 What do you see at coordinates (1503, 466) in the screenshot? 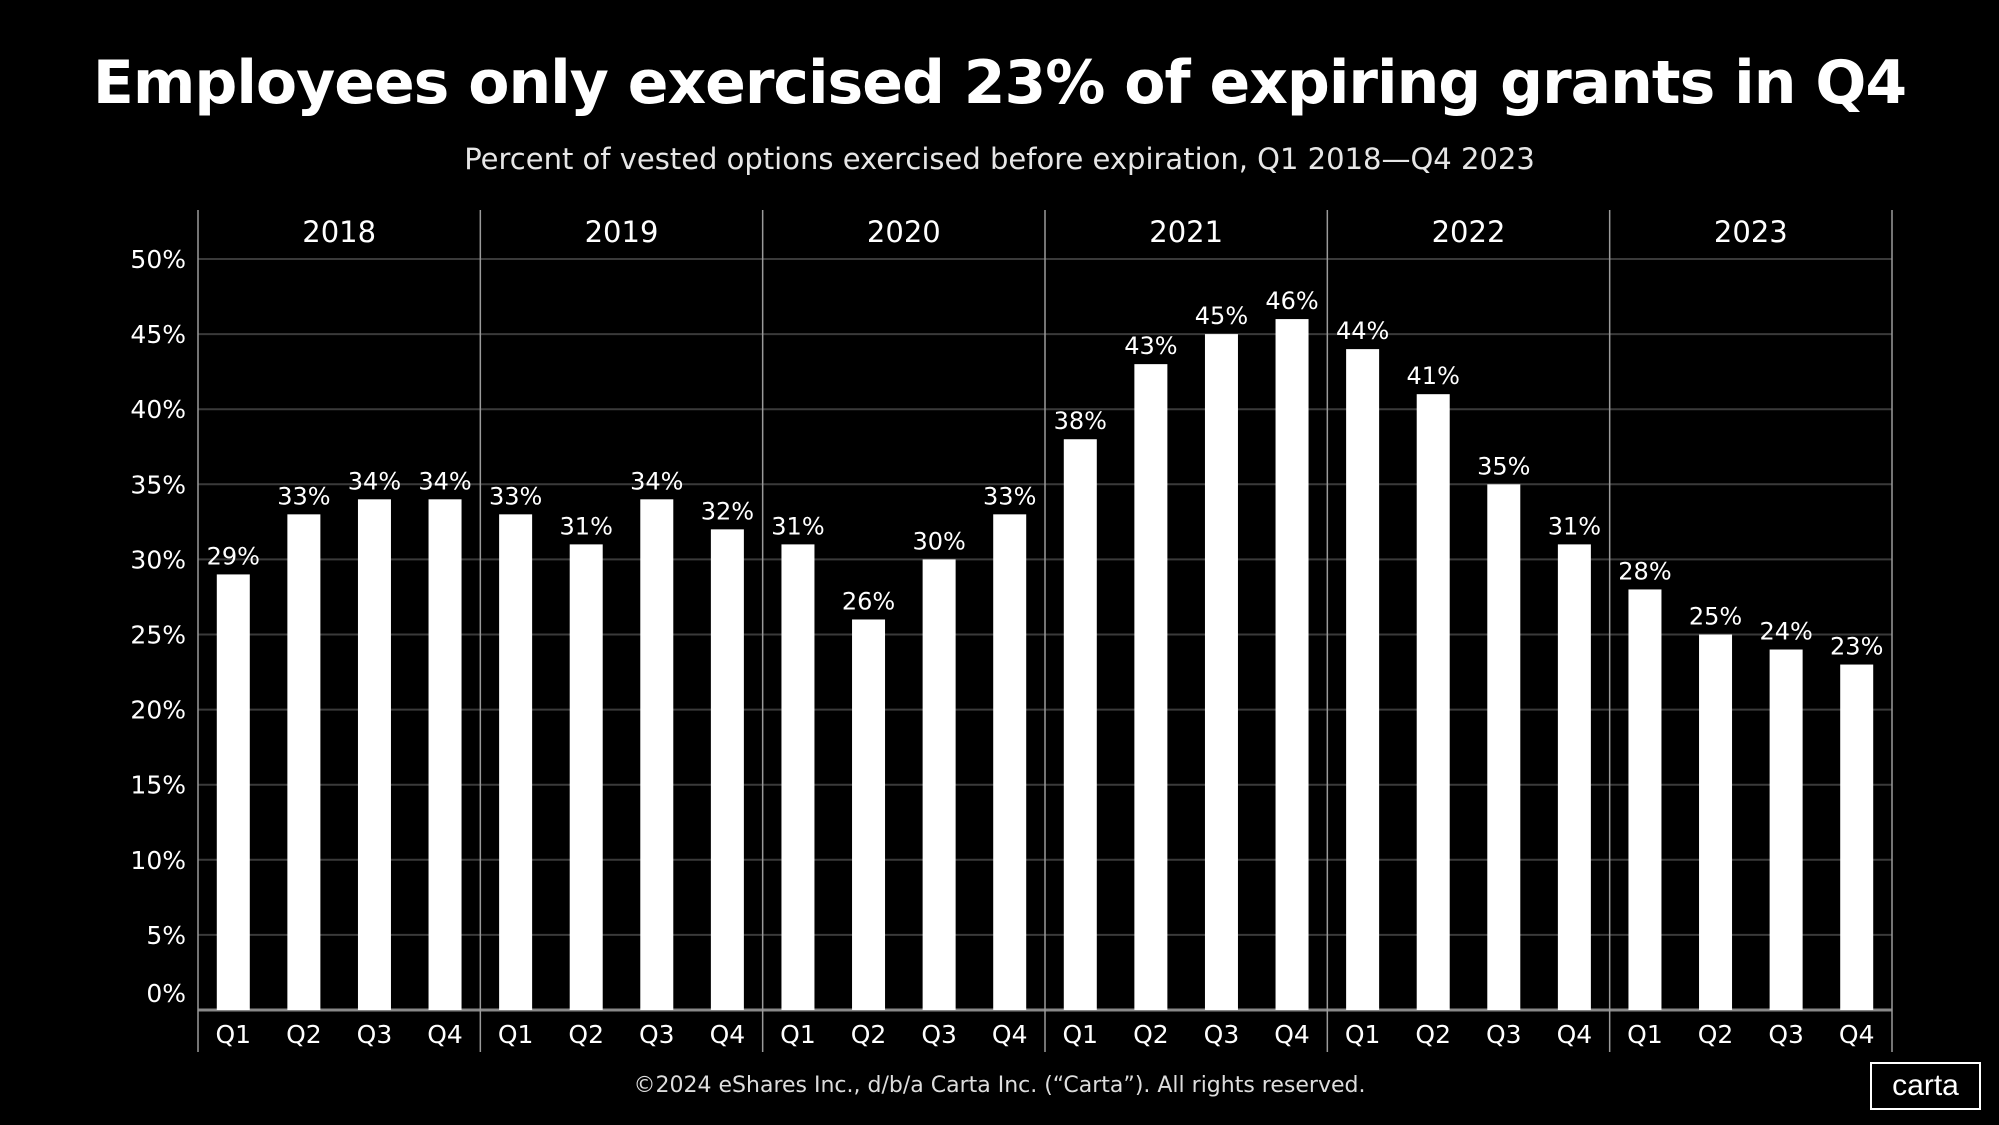
I see `data-label: 35%` at bounding box center [1503, 466].